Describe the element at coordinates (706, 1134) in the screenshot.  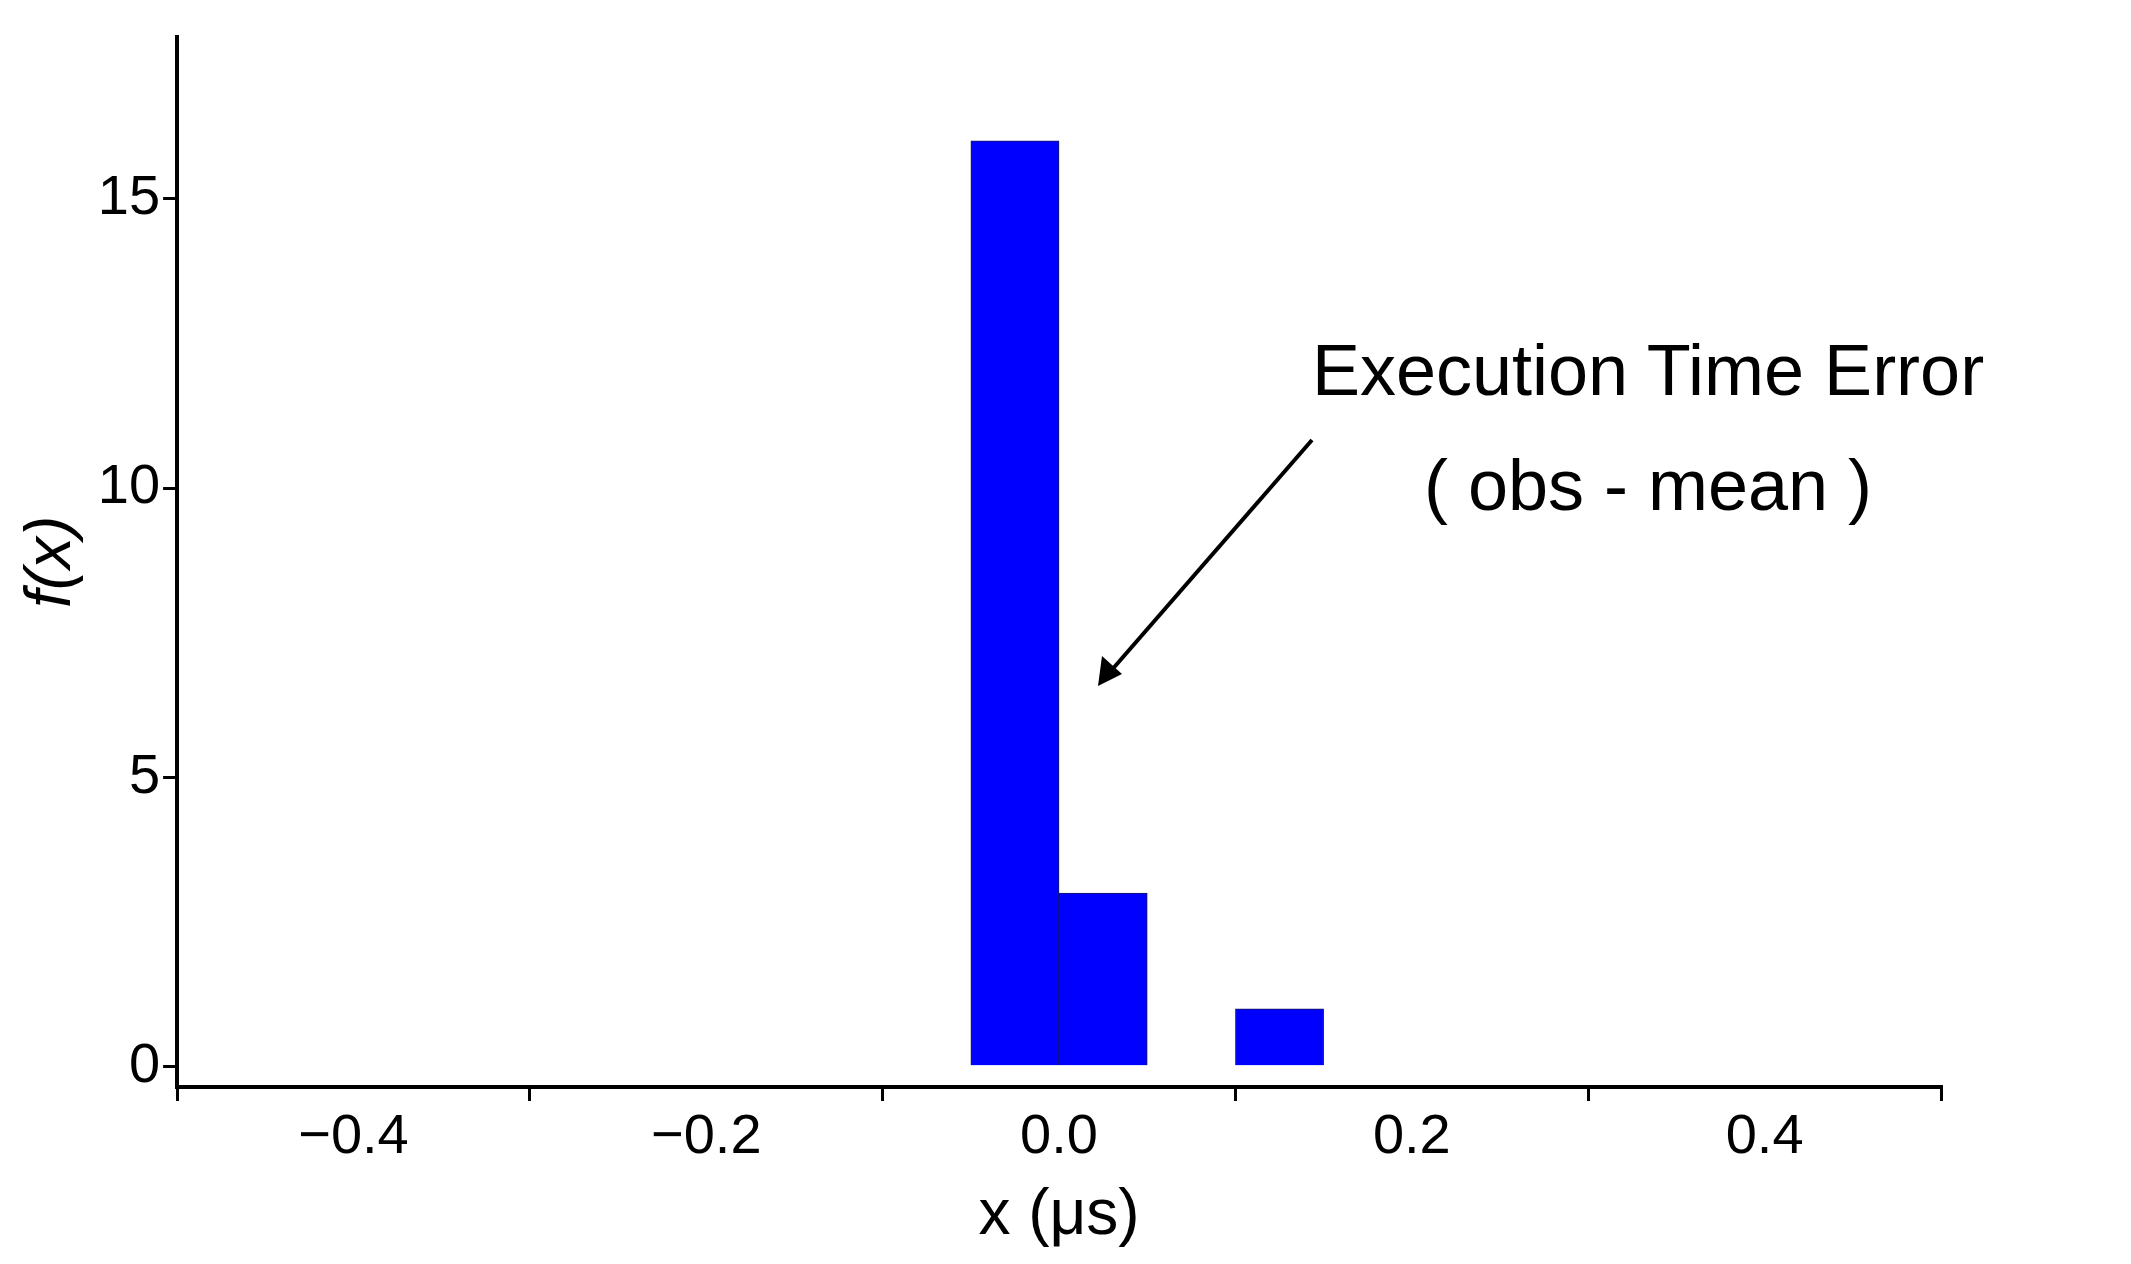
I see `x-tick-label: −0.2` at that location.